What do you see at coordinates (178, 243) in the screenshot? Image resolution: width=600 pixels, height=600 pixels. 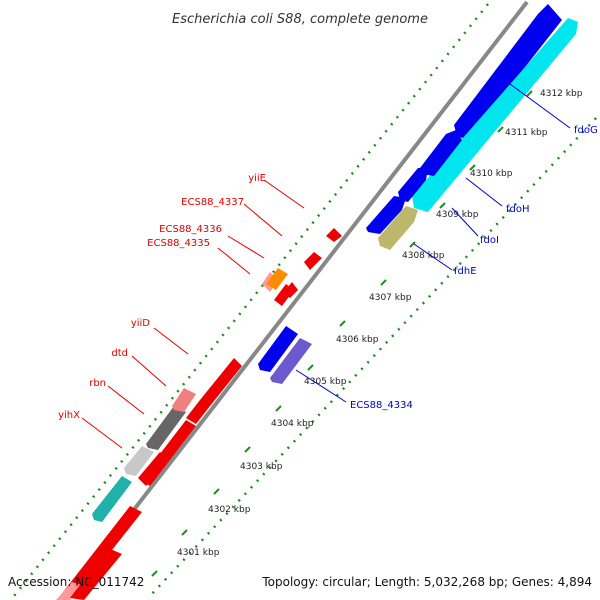 I see `label-ECS88_4335: ECS88_4335` at bounding box center [178, 243].